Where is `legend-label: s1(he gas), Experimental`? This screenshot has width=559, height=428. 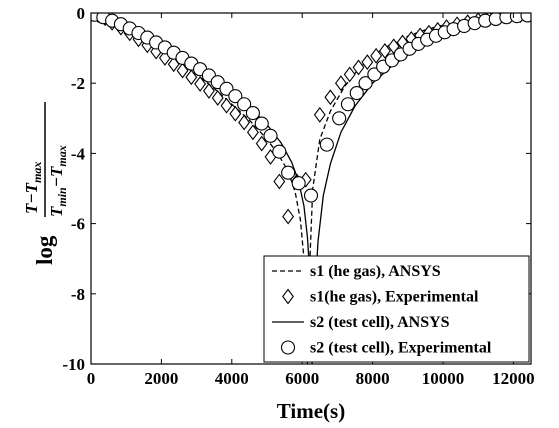
legend-label: s1(he gas), Experimental is located at coordinates (394, 297).